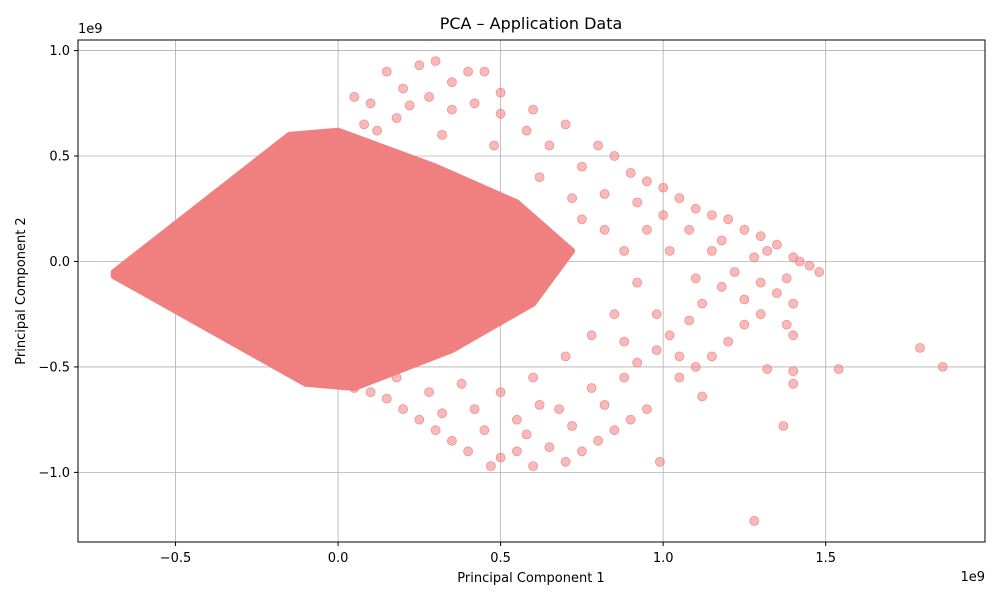  What do you see at coordinates (90, 29) in the screenshot?
I see `y-axis-scale-label: 1e9` at bounding box center [90, 29].